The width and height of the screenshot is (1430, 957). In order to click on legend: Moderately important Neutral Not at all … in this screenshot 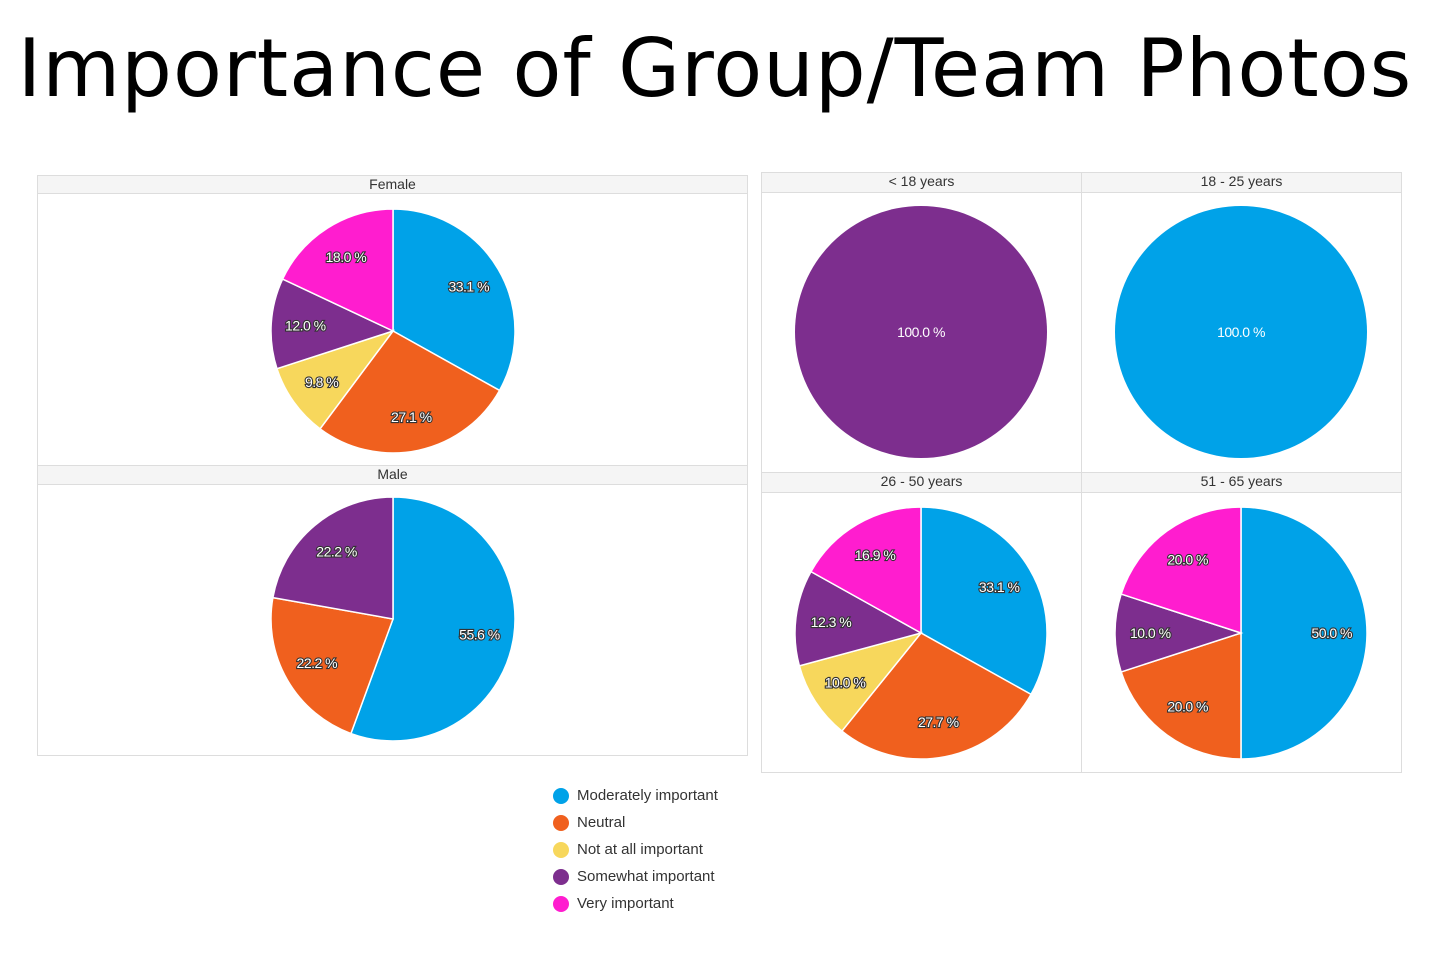, I will do `click(635, 849)`.